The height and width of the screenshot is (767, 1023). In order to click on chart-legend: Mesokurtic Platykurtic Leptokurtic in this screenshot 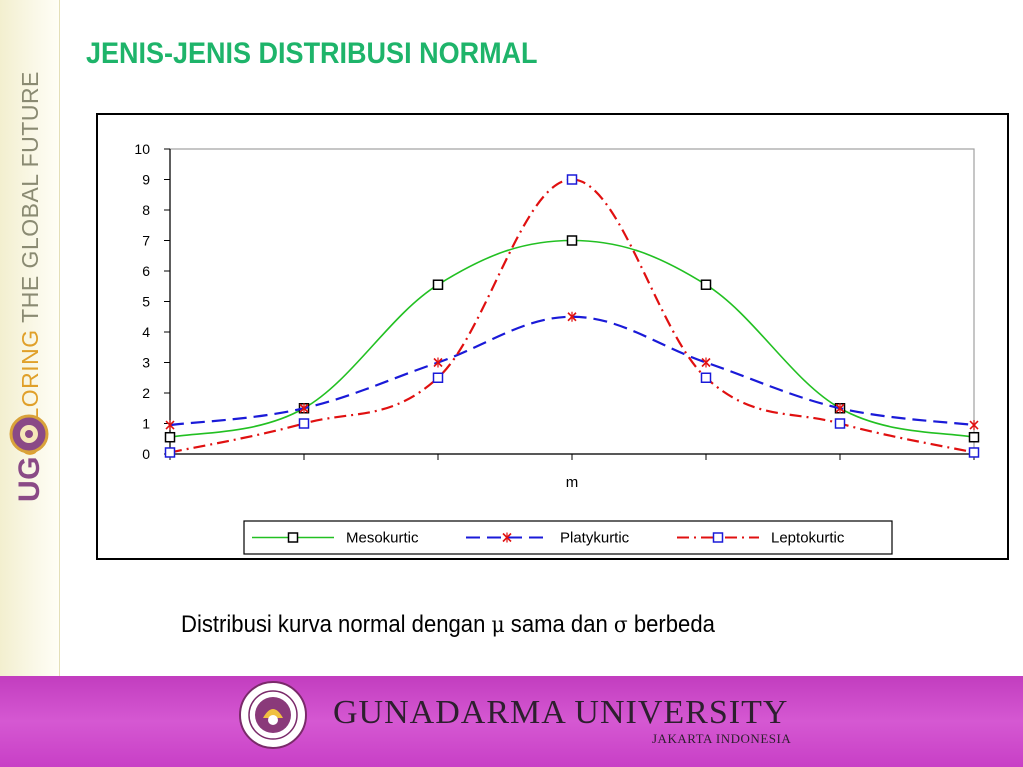, I will do `click(568, 537)`.